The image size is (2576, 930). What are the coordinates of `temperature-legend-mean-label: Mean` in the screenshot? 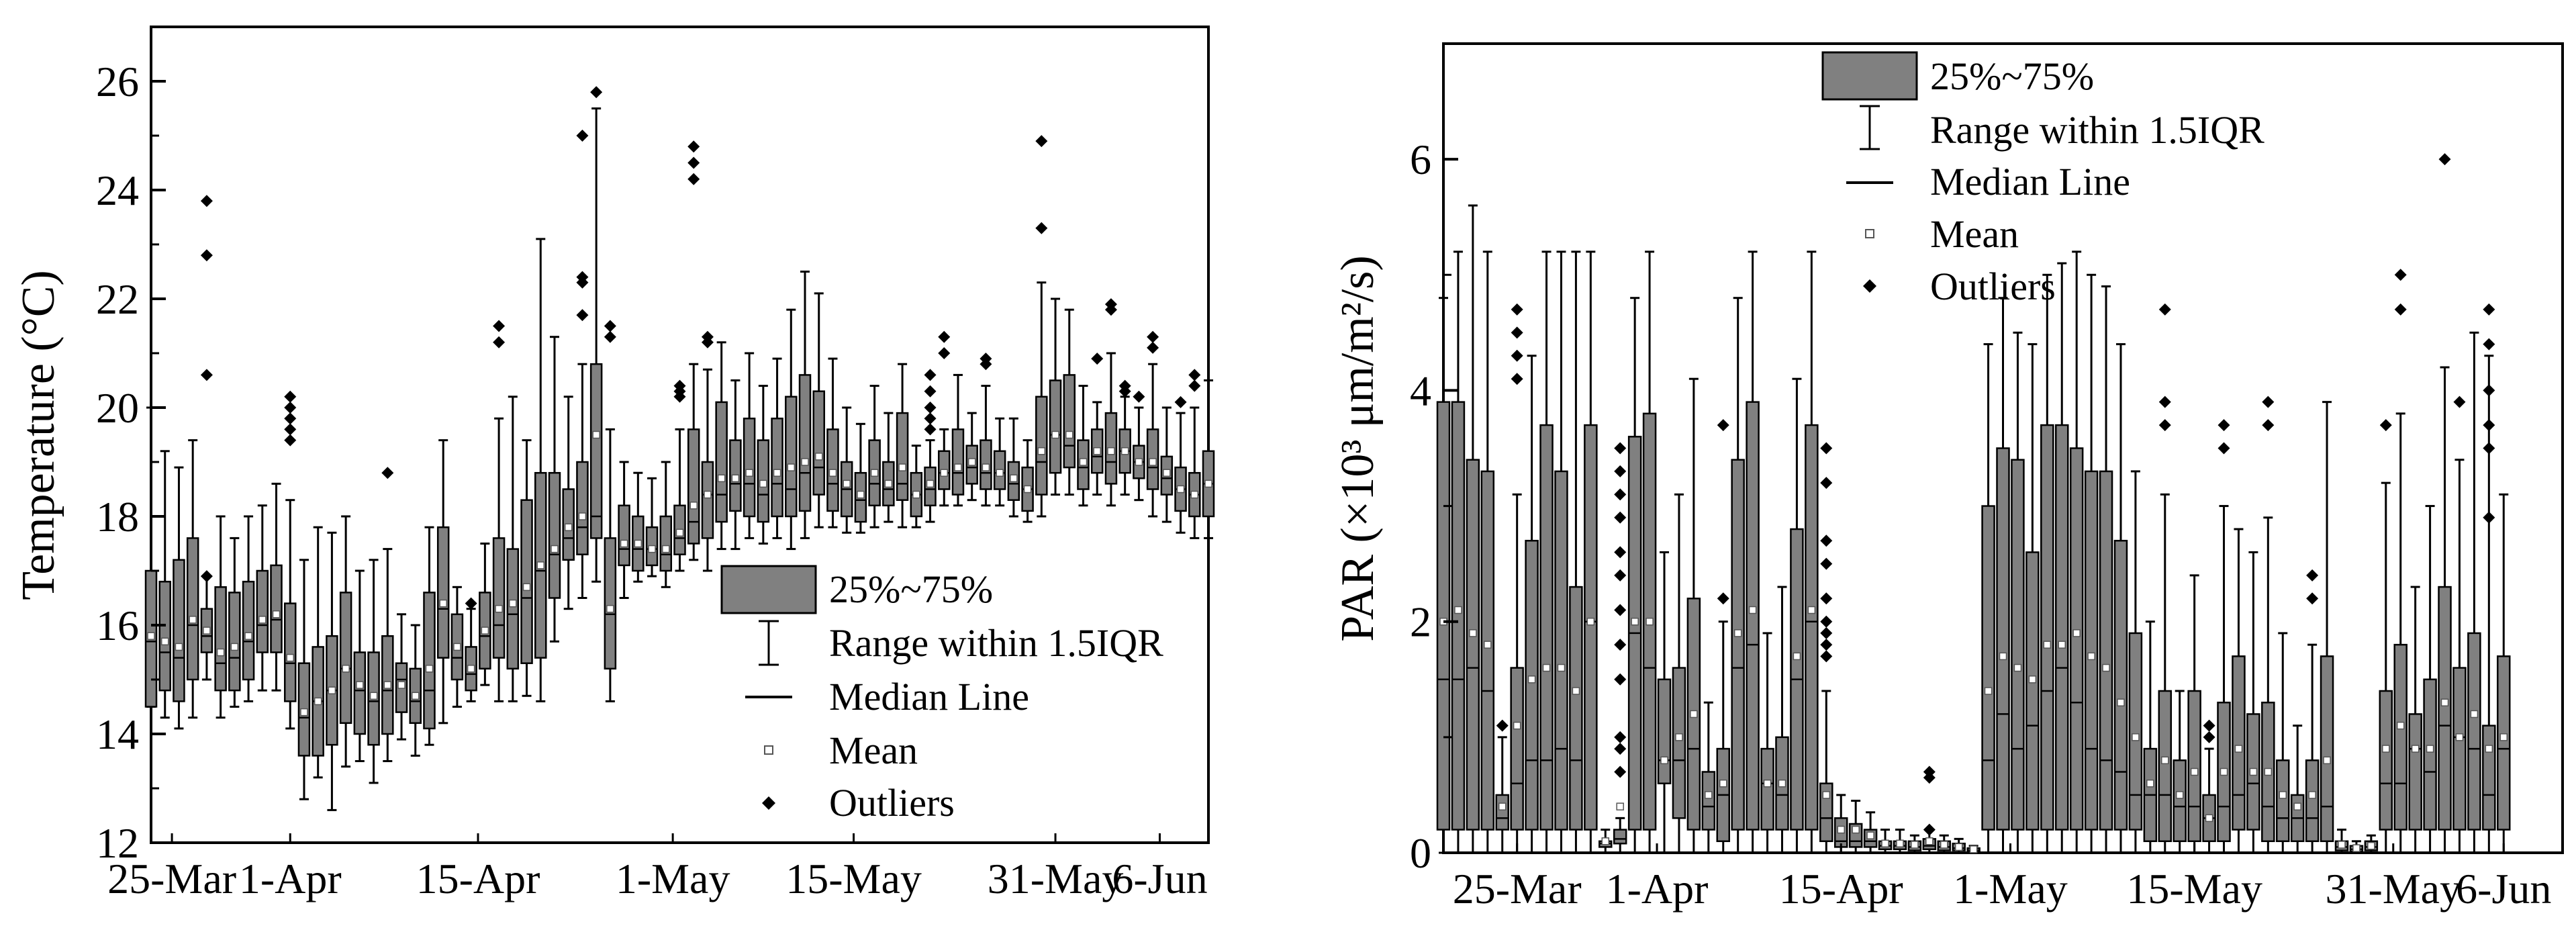 It's located at (874, 750).